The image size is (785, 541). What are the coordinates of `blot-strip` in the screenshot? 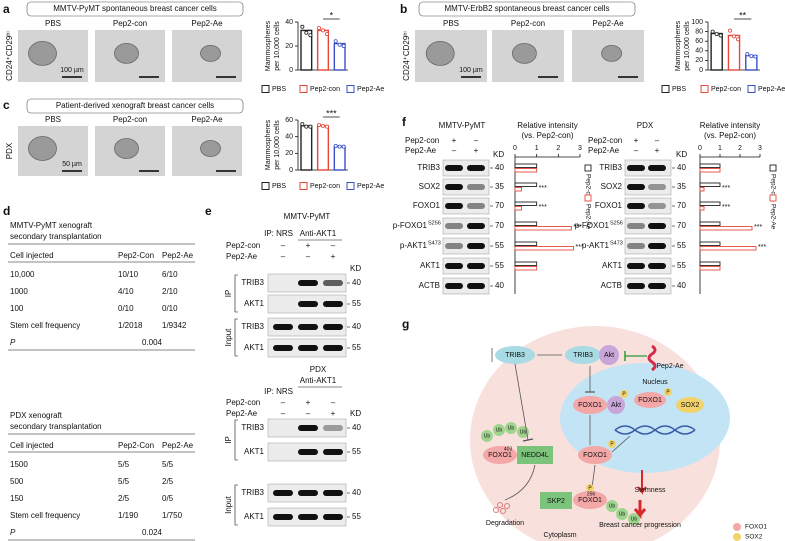 It's located at (466, 168).